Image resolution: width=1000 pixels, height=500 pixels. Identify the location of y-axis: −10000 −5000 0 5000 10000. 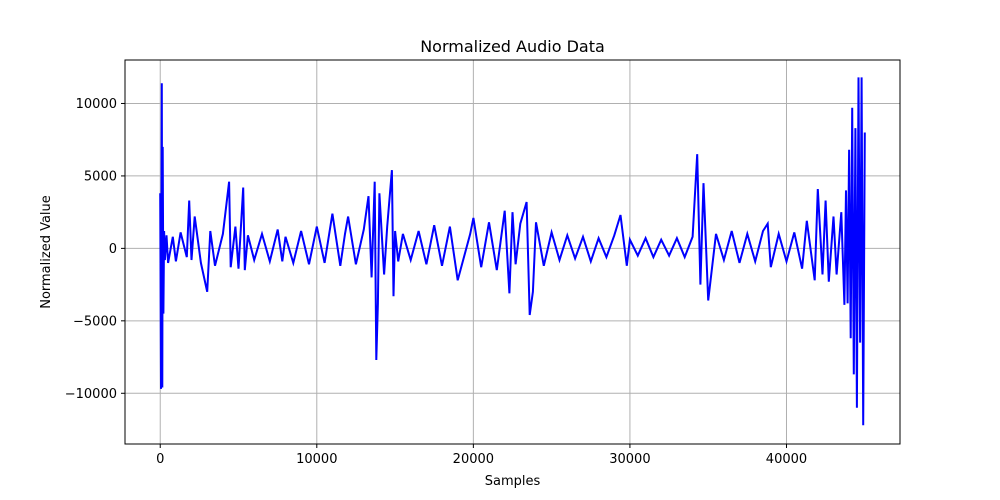
(95, 249).